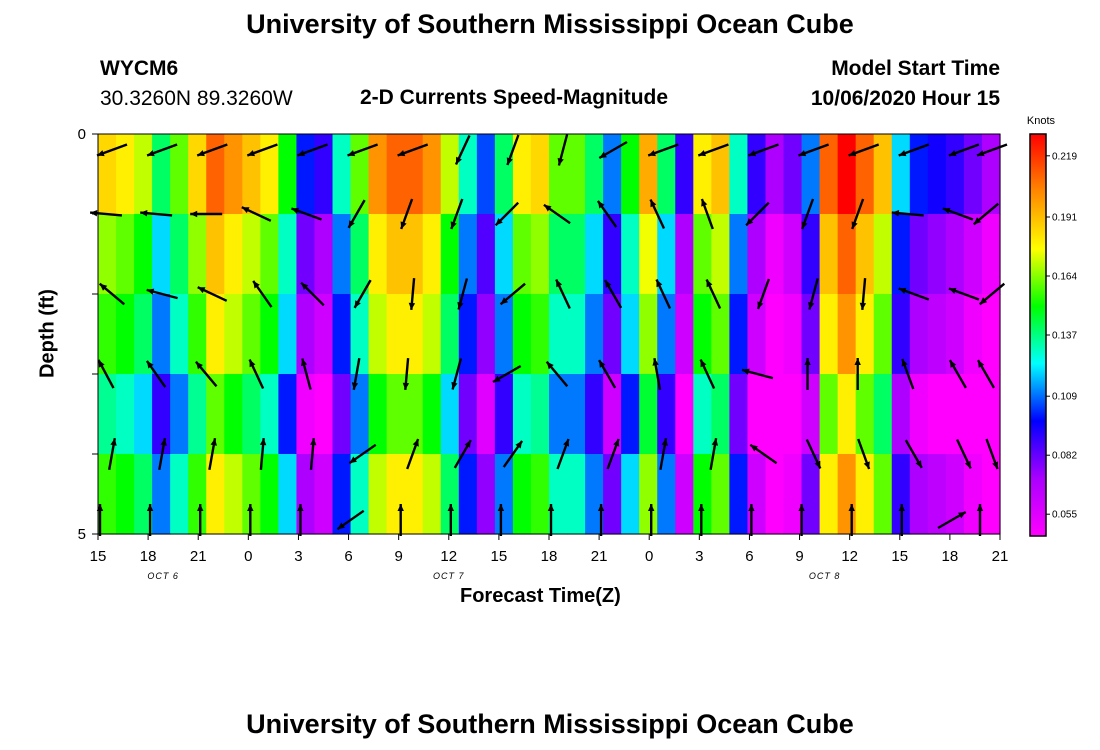 This screenshot has width=1100, height=750. What do you see at coordinates (1064, 156) in the screenshot?
I see `colorbar-tick-label: 0.219` at bounding box center [1064, 156].